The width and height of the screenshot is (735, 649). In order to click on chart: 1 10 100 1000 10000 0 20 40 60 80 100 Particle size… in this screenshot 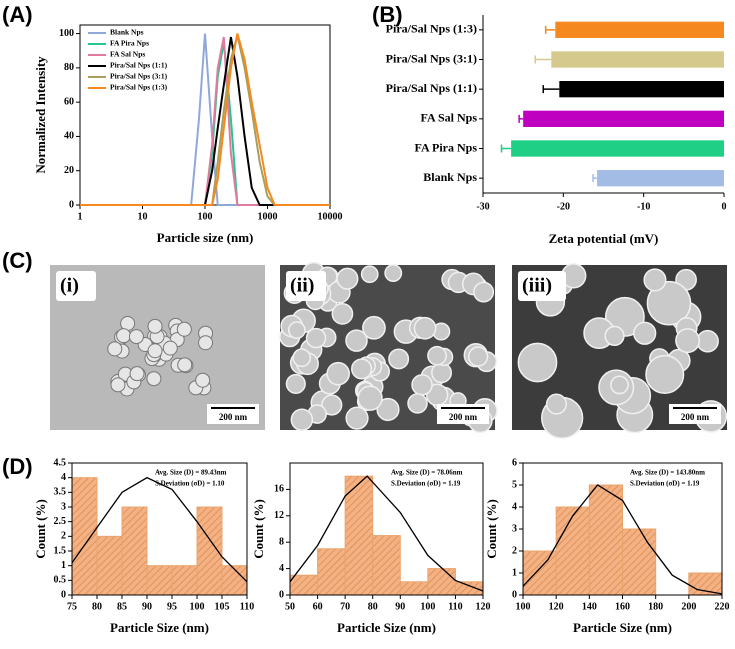, I will do `click(188, 134)`.